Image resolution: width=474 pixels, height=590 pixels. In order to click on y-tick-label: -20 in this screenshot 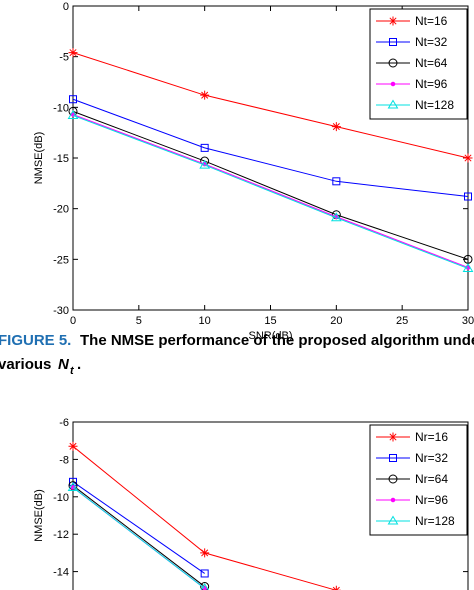, I will do `click(61, 210)`.